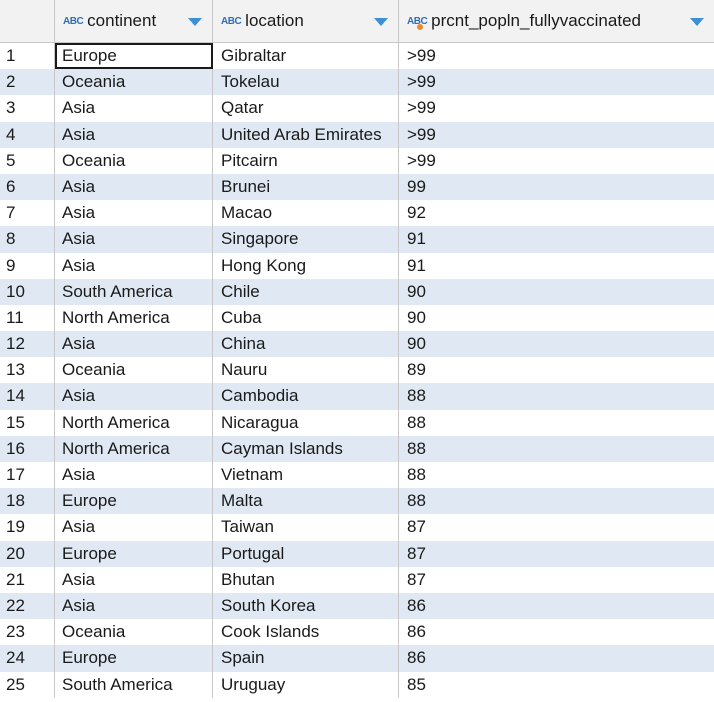  I want to click on cell-location: Nicaragua, so click(306, 422).